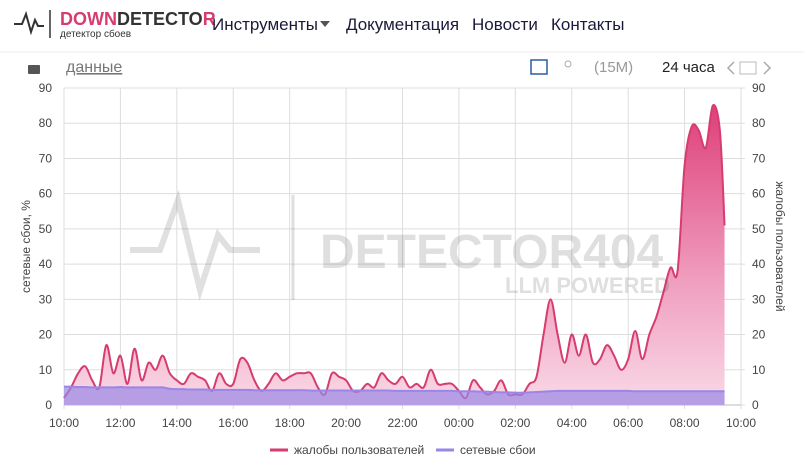 Image resolution: width=804 pixels, height=469 pixels. I want to click on data-link: данные, so click(94, 67).